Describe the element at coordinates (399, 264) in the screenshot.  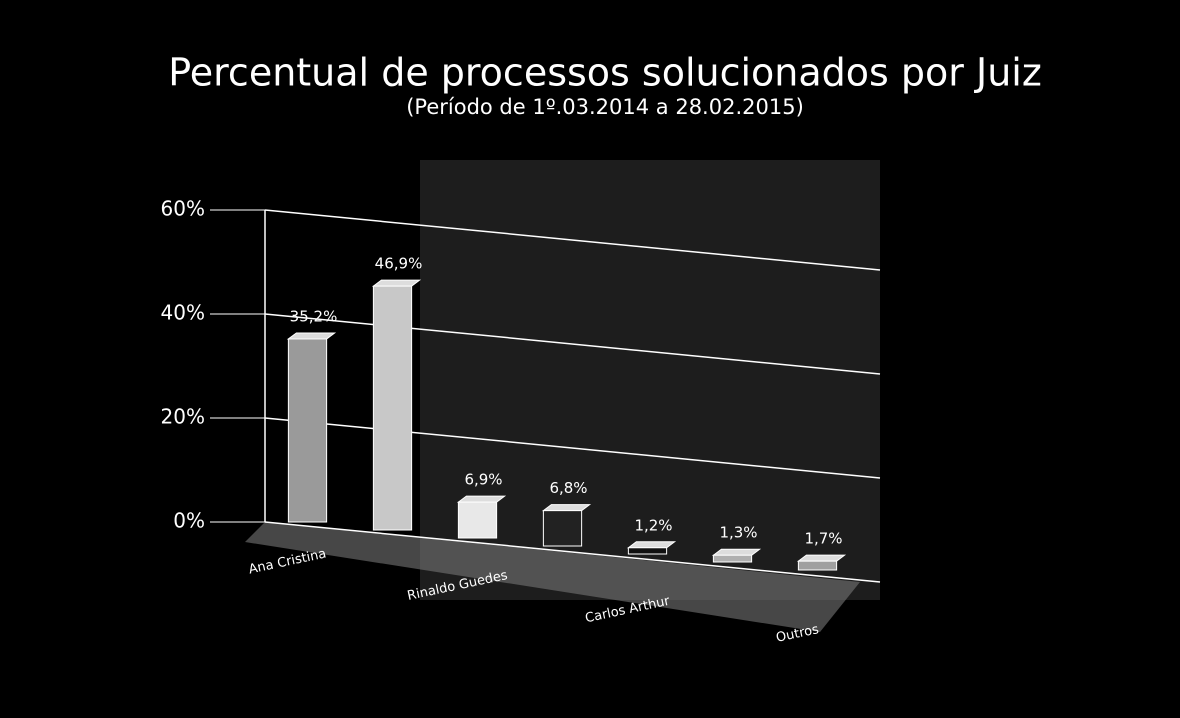
I see `value-label: 46,9%` at that location.